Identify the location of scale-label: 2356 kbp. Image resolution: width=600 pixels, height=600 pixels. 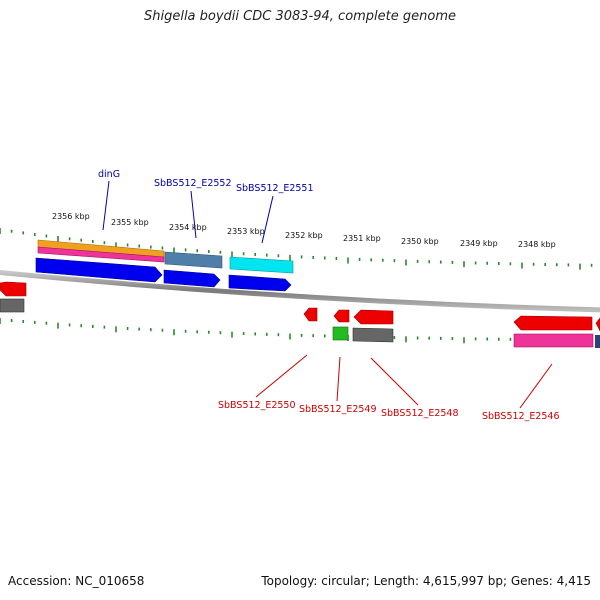
(71, 216).